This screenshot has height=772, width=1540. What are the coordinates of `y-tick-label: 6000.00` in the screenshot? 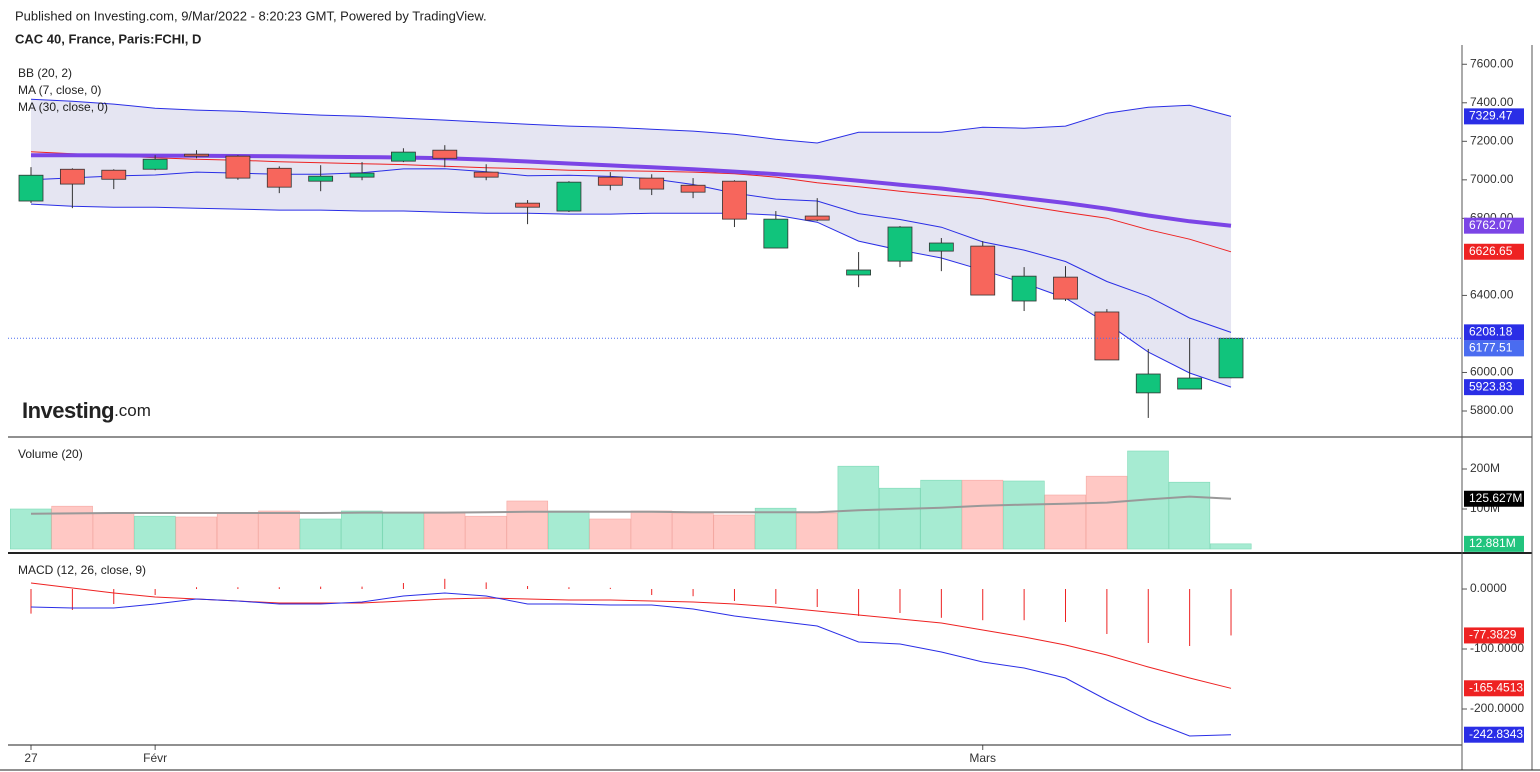 It's located at (1492, 372).